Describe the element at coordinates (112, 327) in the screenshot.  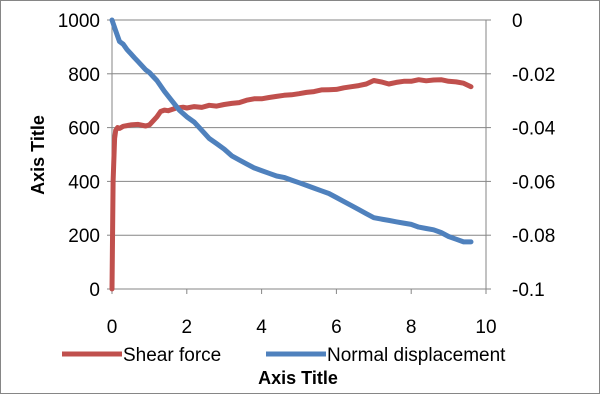
I see `x-tick-label: 0` at that location.